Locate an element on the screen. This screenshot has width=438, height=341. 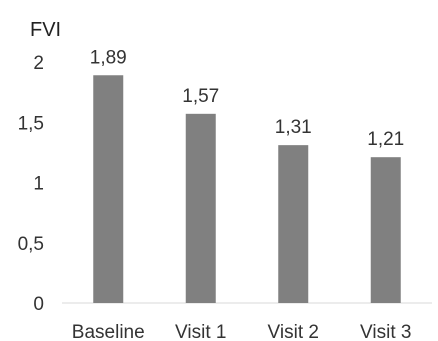
x-tick-label: Visit 3 is located at coordinates (385, 331).